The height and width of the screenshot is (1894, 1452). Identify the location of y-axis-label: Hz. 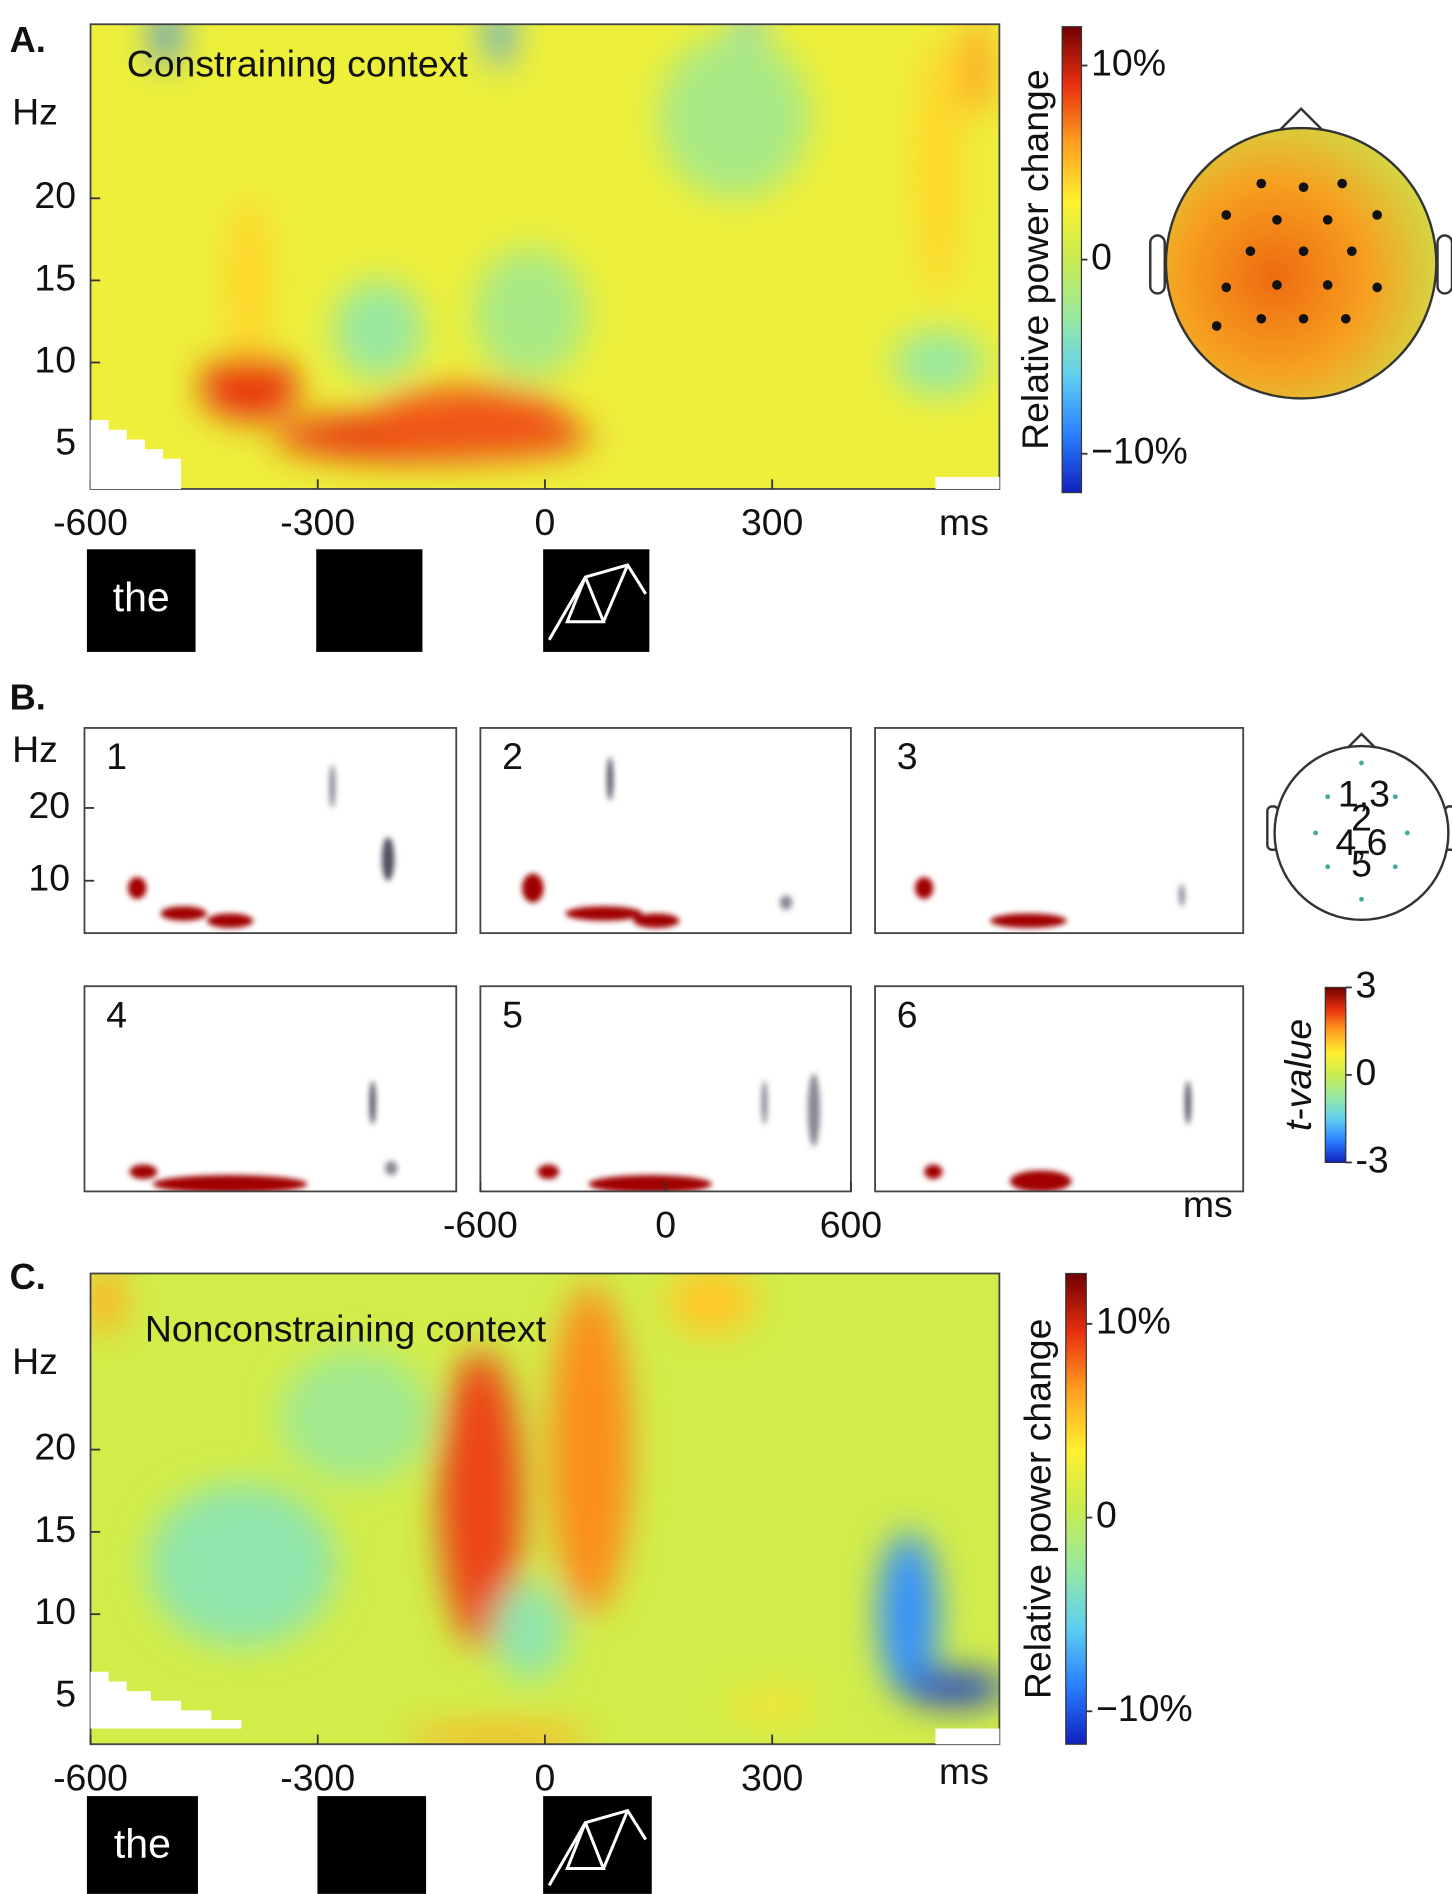
(35, 1361).